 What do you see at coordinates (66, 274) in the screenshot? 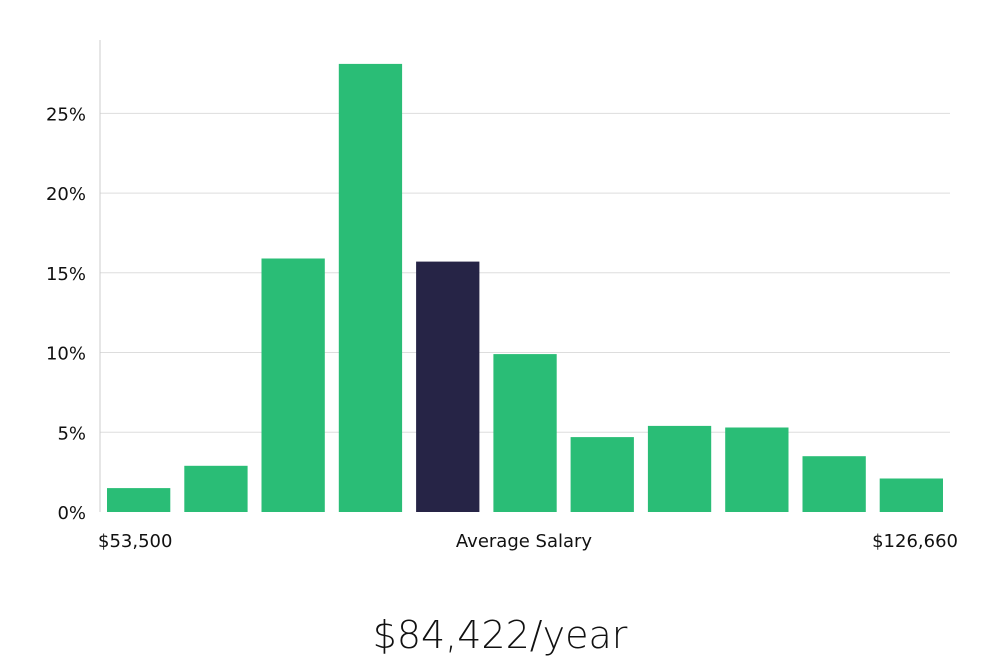
I see `y-tick-label: 15%` at bounding box center [66, 274].